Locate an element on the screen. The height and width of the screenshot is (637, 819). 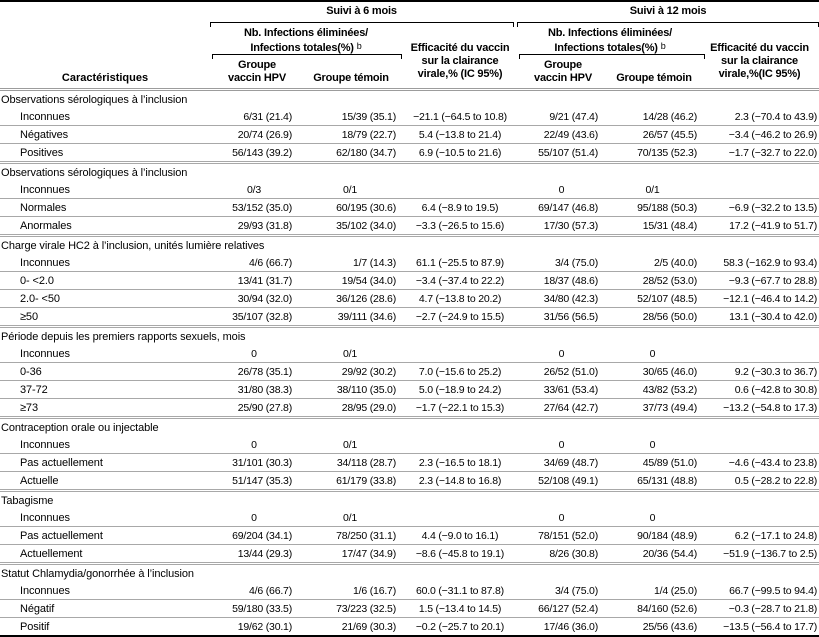
table-cell: 66.7 (−99.5 to 94.4) is located at coordinates (759, 591).